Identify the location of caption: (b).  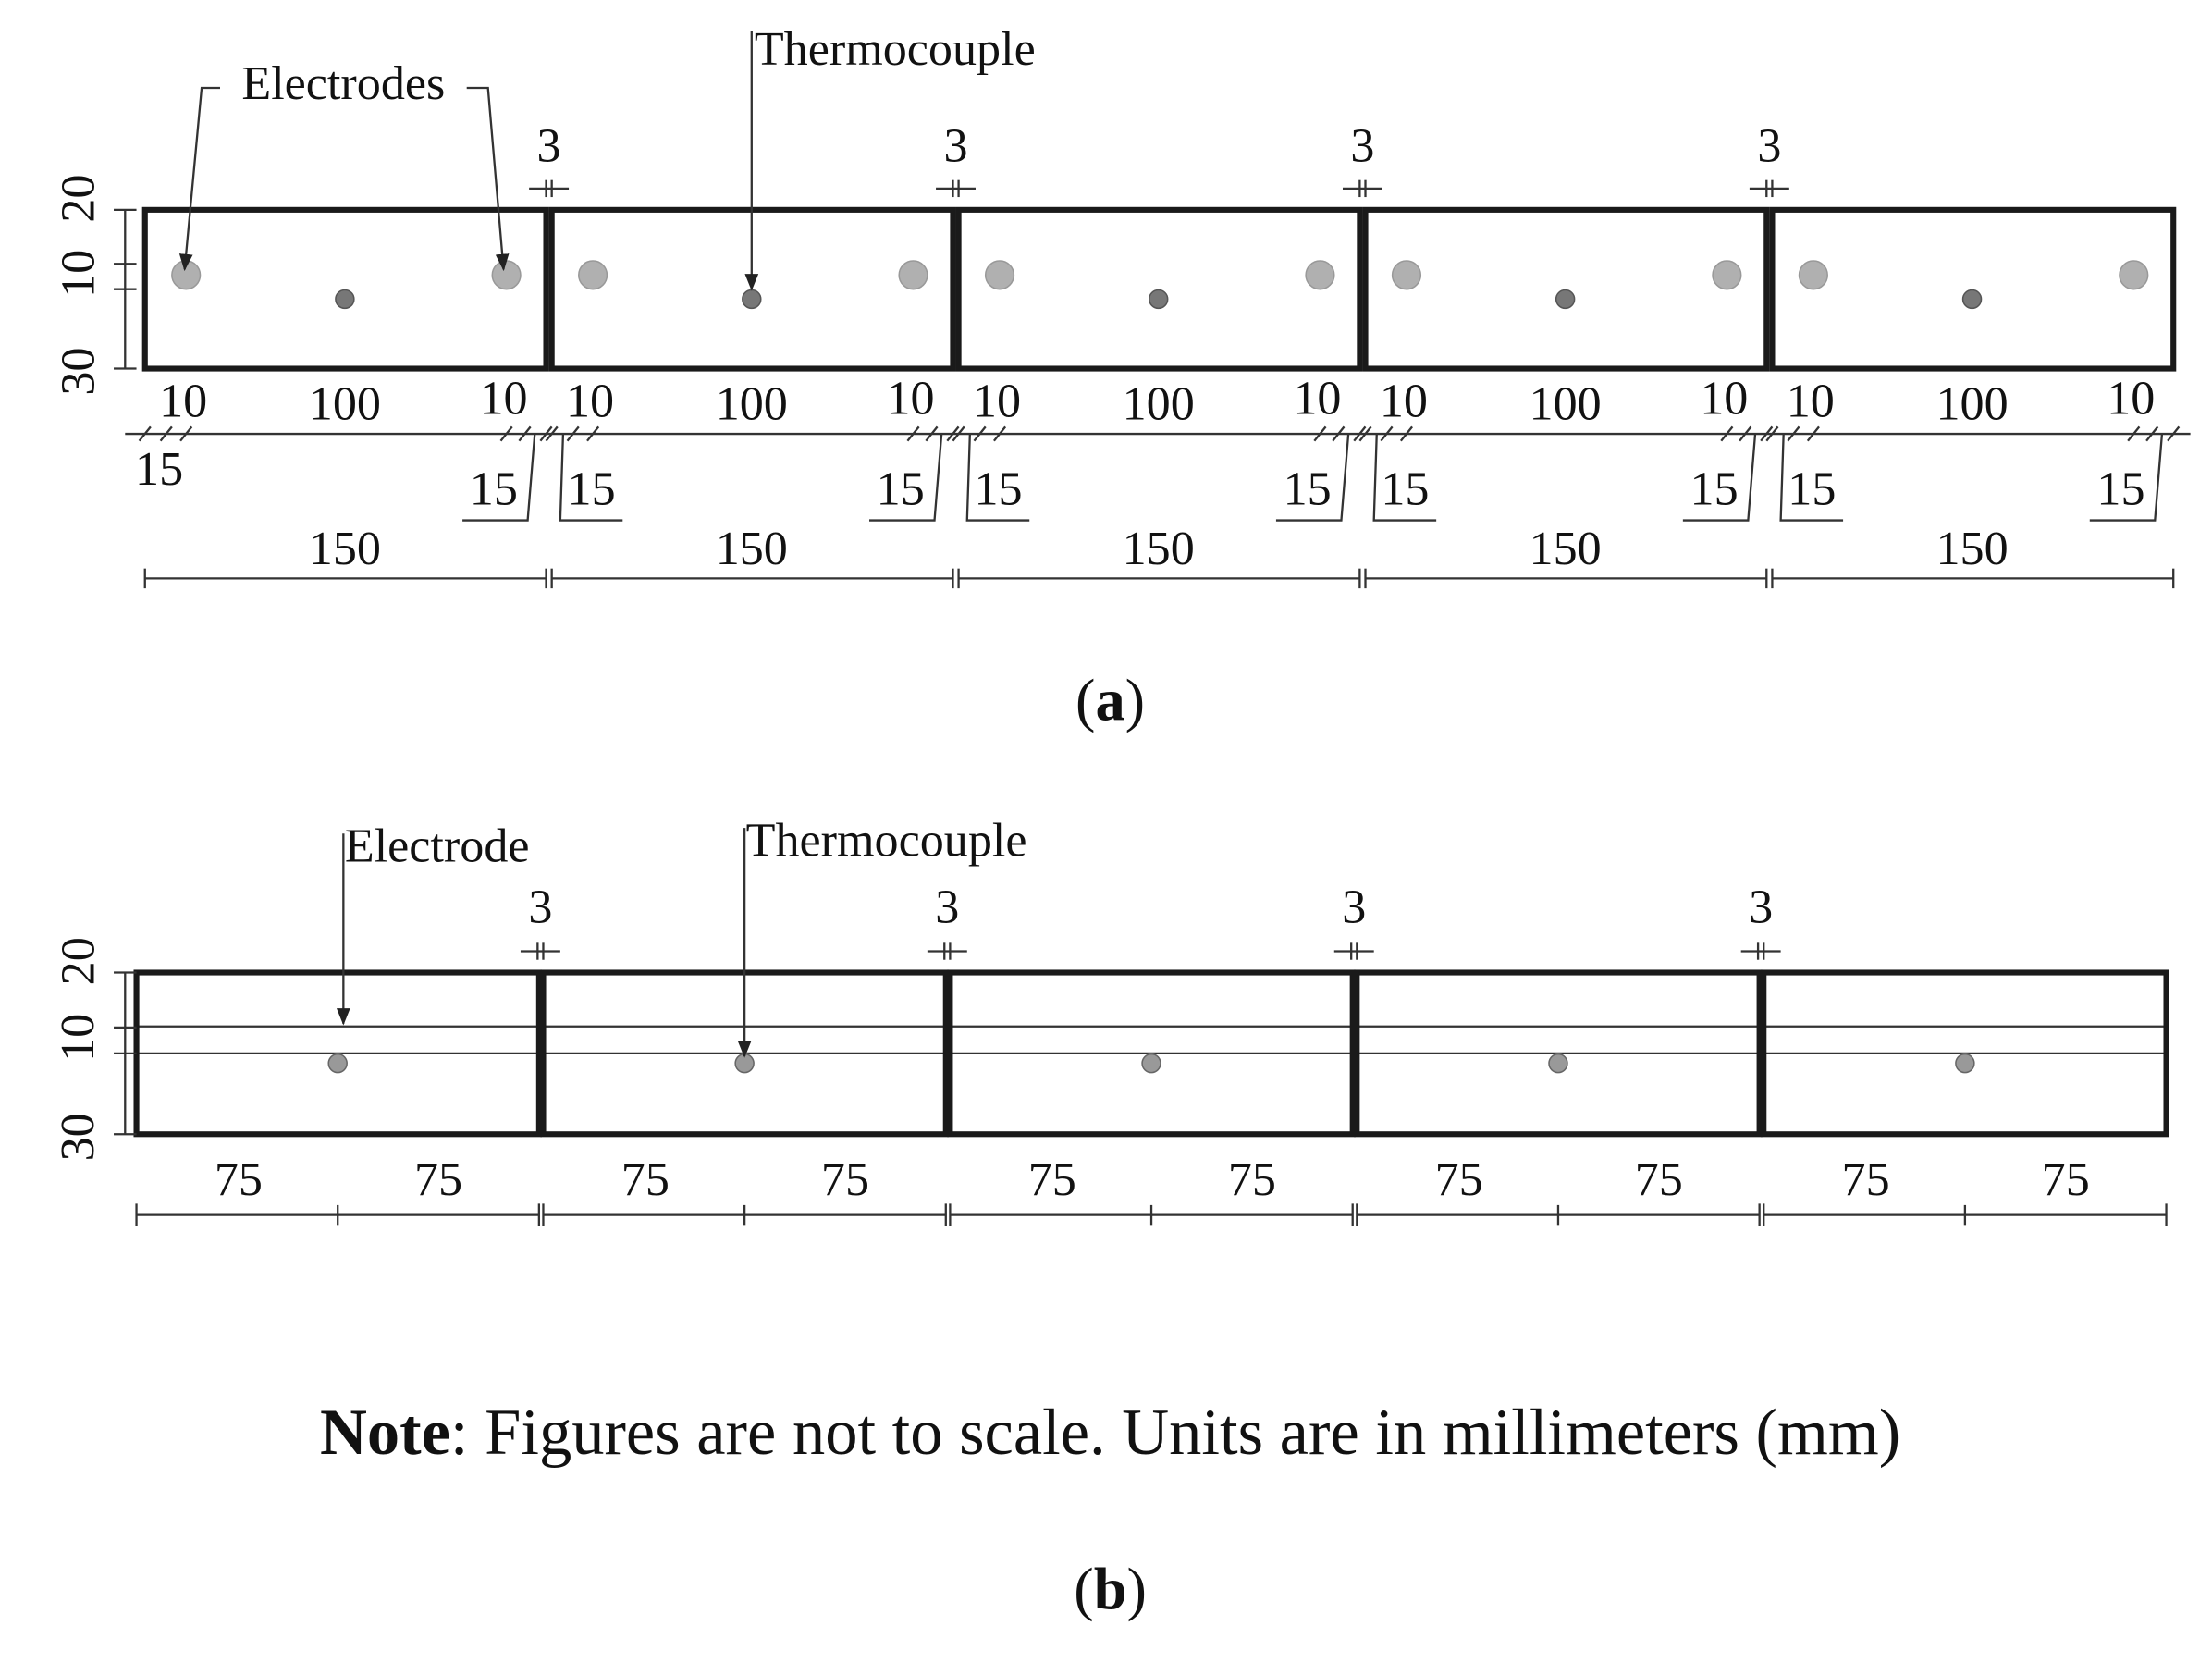
(1110, 1588).